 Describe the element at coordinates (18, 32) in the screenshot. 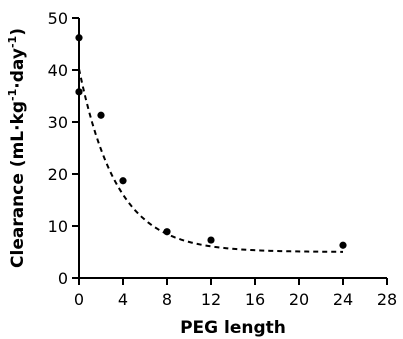

I see `y-axis-title-suffix: )` at that location.